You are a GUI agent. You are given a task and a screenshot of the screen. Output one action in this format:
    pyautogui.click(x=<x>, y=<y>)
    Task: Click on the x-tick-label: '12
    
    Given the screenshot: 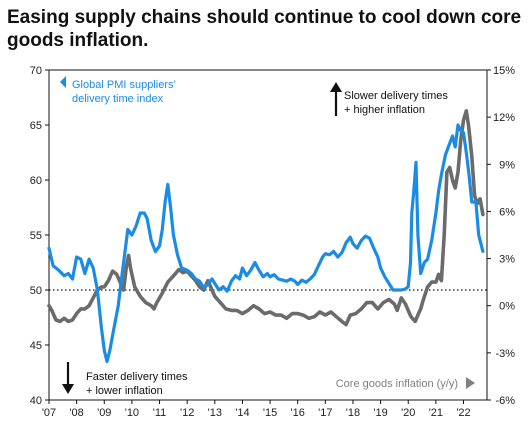 What is the action you would take?
    pyautogui.click(x=187, y=413)
    